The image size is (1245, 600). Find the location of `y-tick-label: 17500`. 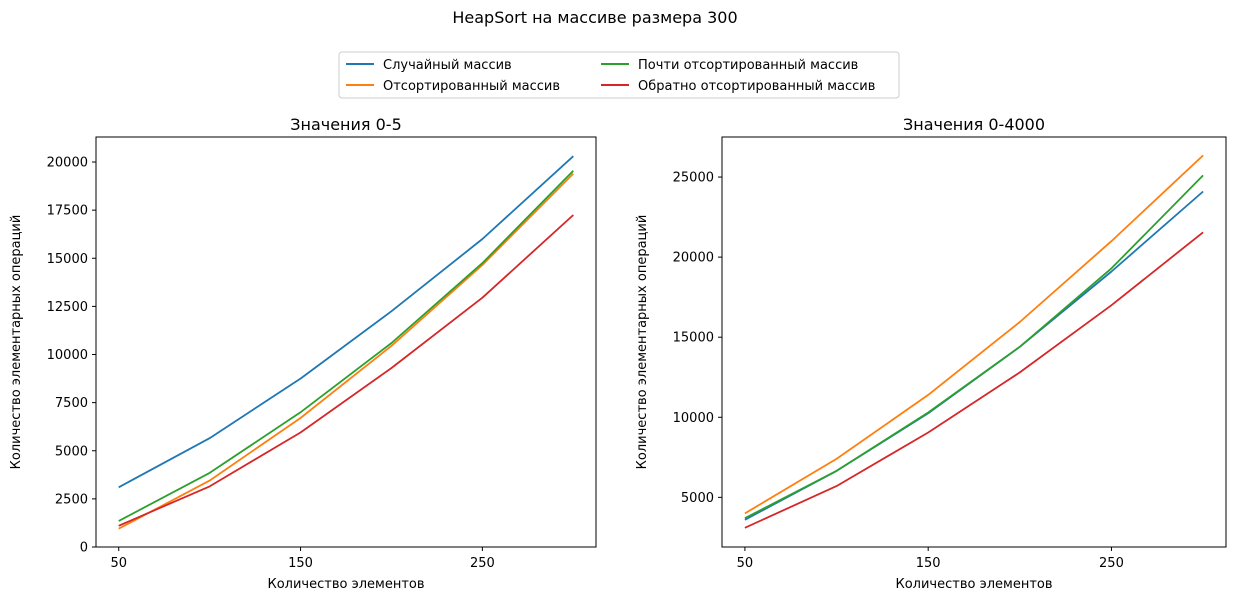

y-tick-label: 17500 is located at coordinates (67, 211).